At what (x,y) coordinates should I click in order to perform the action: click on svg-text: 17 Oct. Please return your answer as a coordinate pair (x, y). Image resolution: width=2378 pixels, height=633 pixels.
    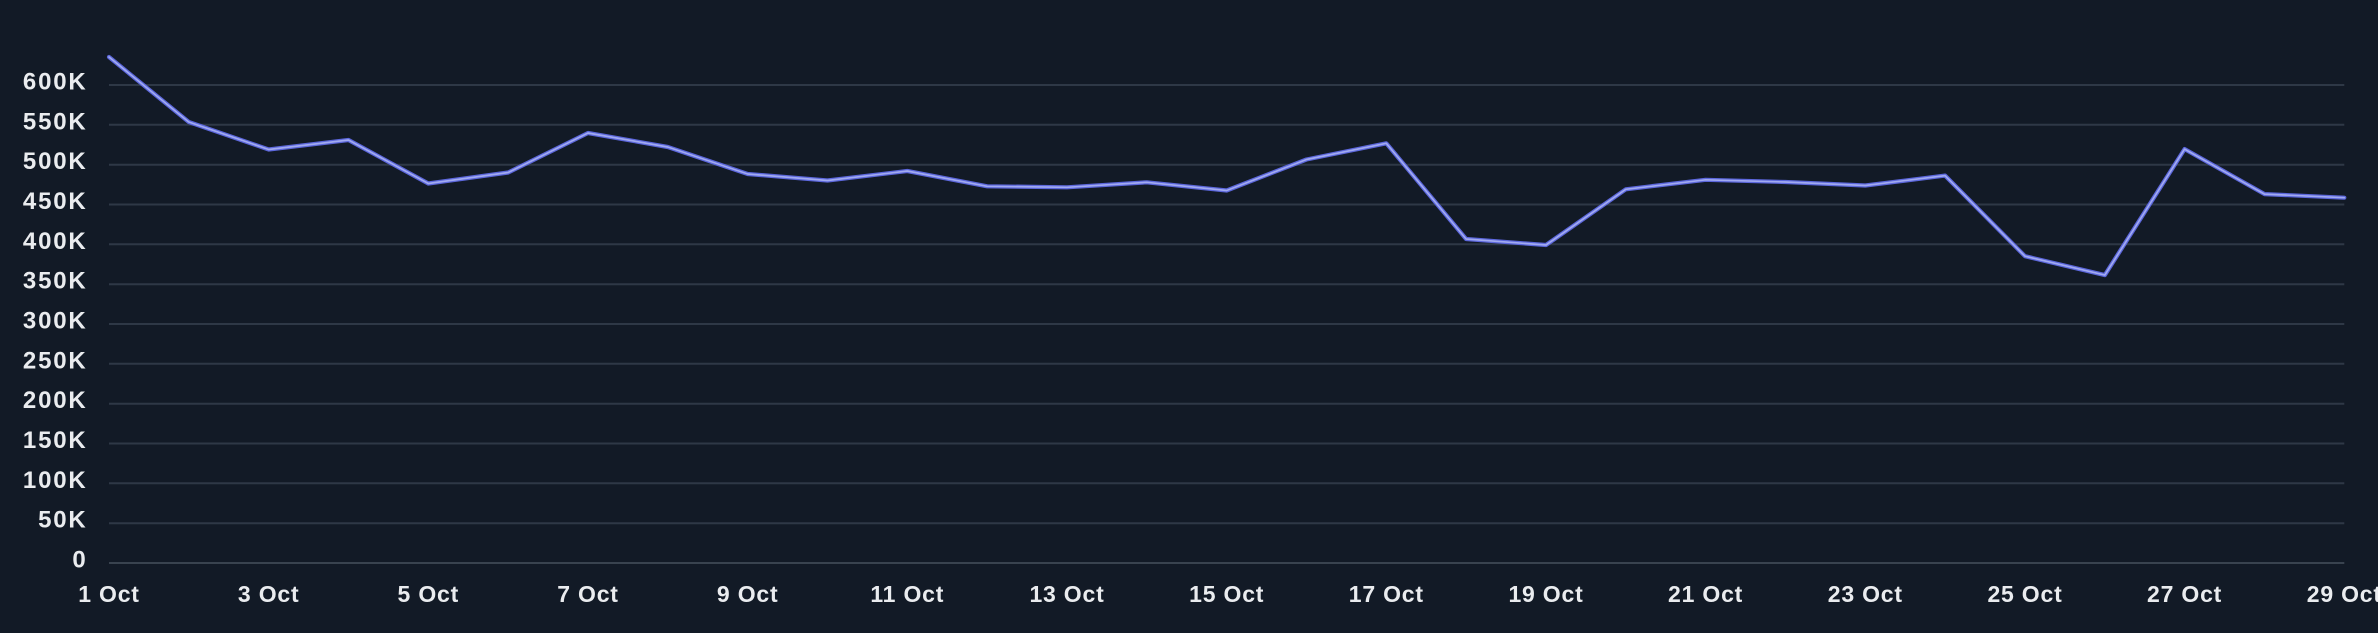
    Looking at the image, I should click on (1386, 594).